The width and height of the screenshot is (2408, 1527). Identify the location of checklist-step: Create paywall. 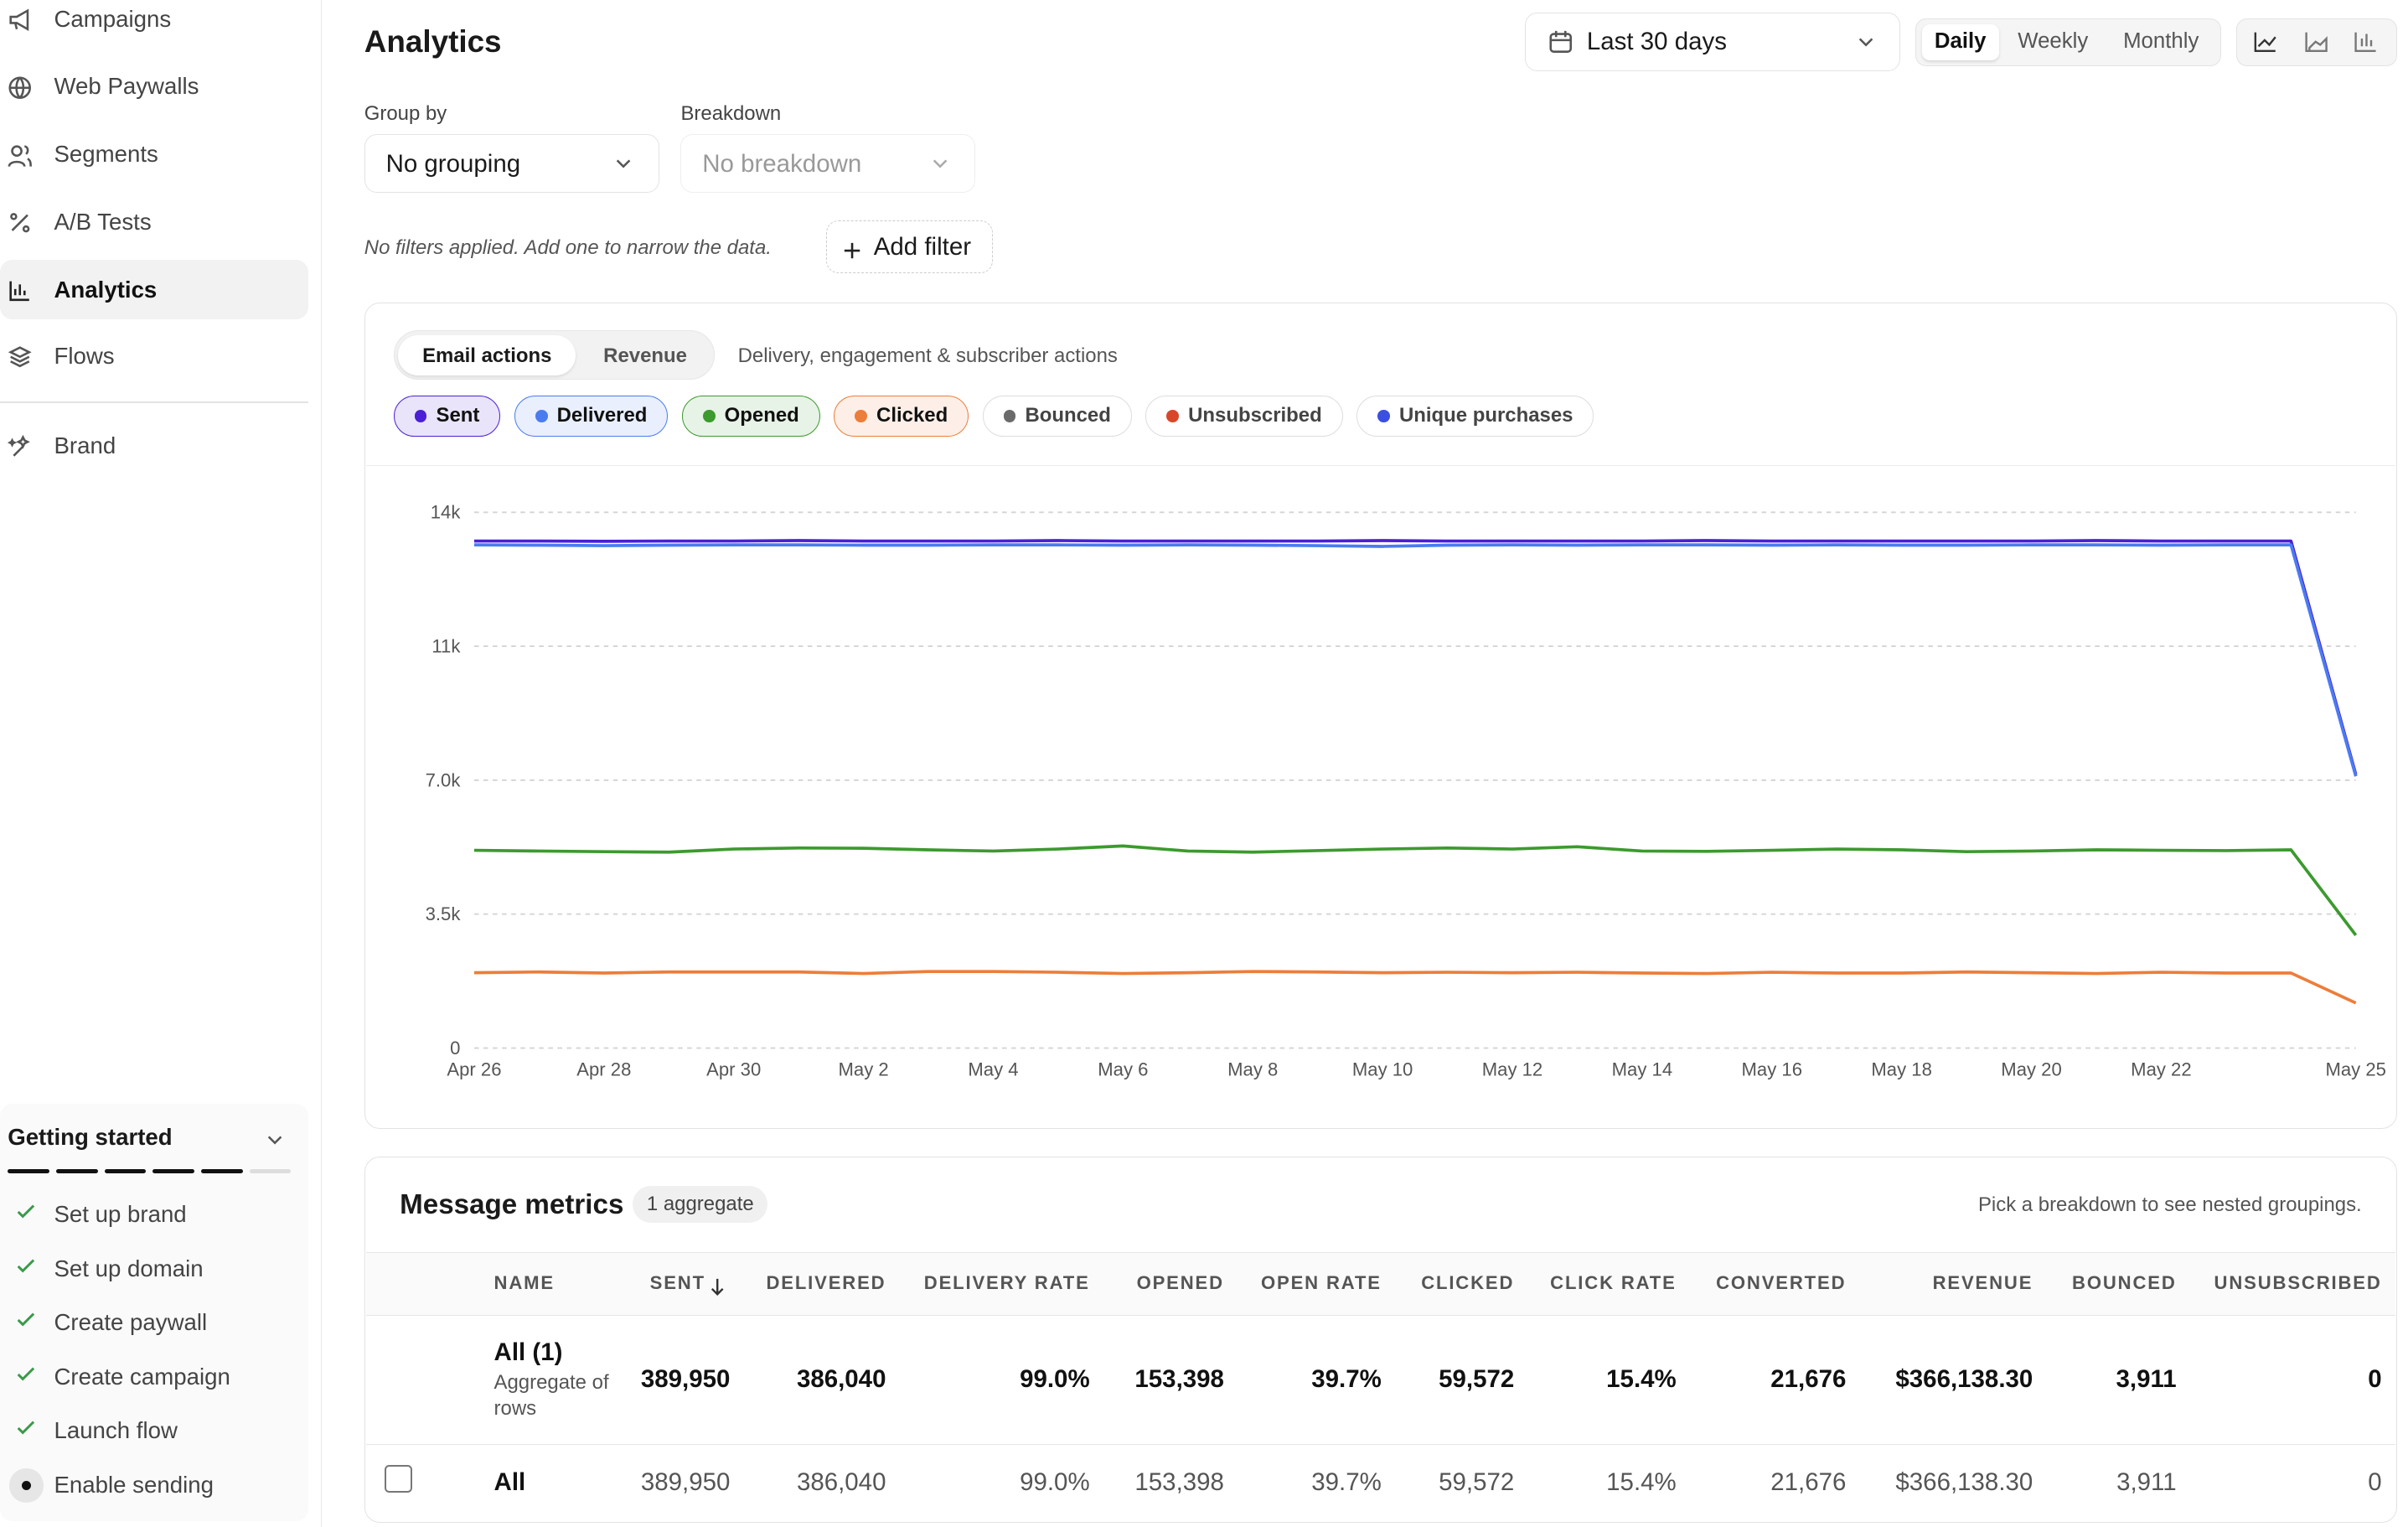
(131, 1323).